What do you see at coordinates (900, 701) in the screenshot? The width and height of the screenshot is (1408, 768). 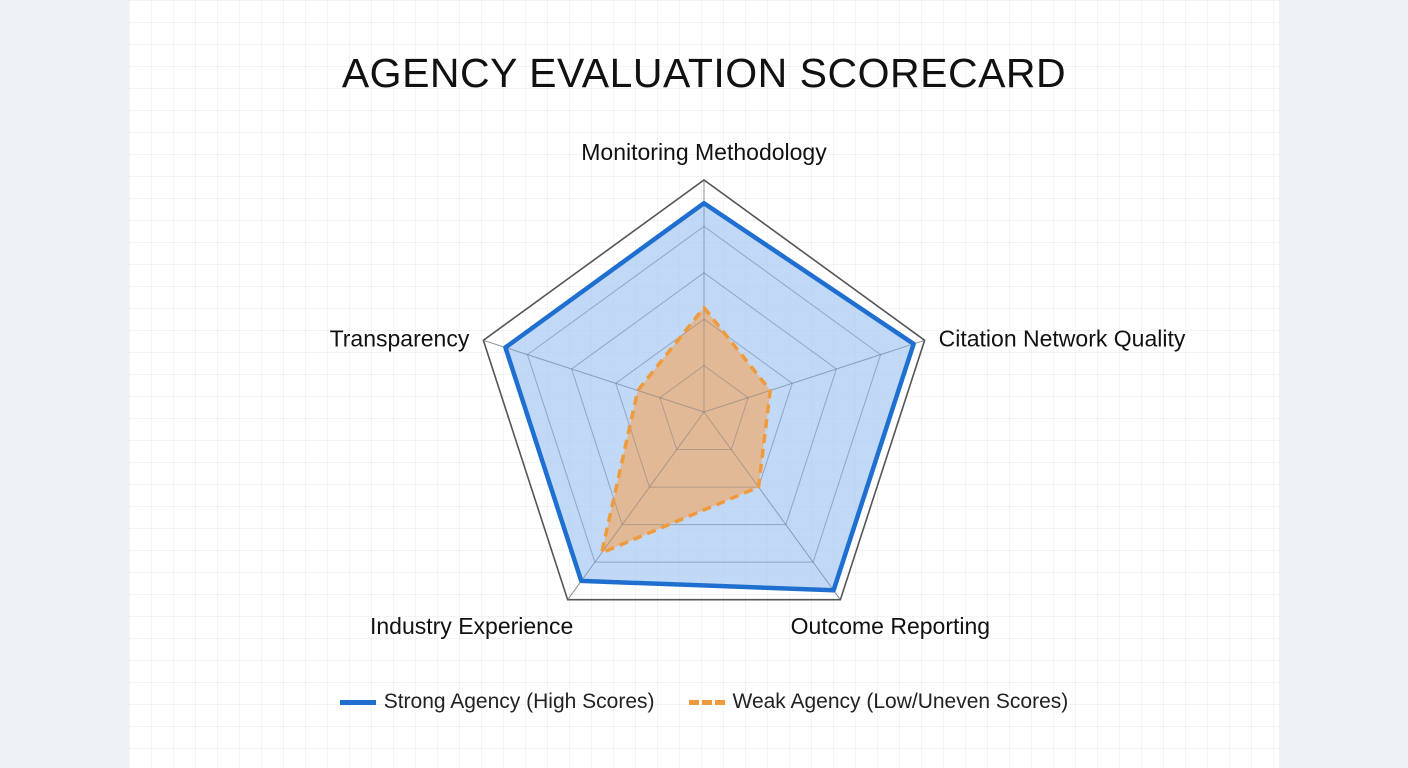 I see `legend-label-weak-agency: Weak Agency (Low/Uneven Scores)` at bounding box center [900, 701].